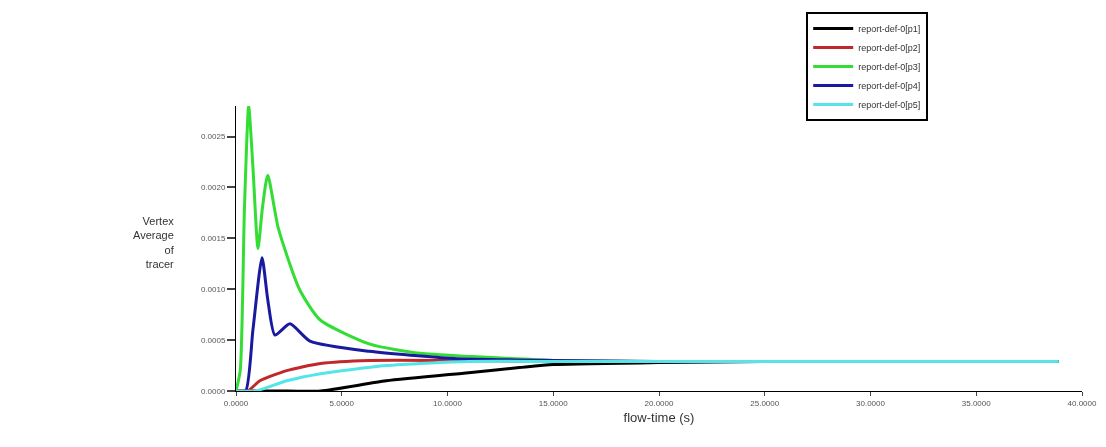 The height and width of the screenshot is (447, 1106). Describe the element at coordinates (154, 242) in the screenshot. I see `y-axis-title: Vertex Average of tracer` at that location.